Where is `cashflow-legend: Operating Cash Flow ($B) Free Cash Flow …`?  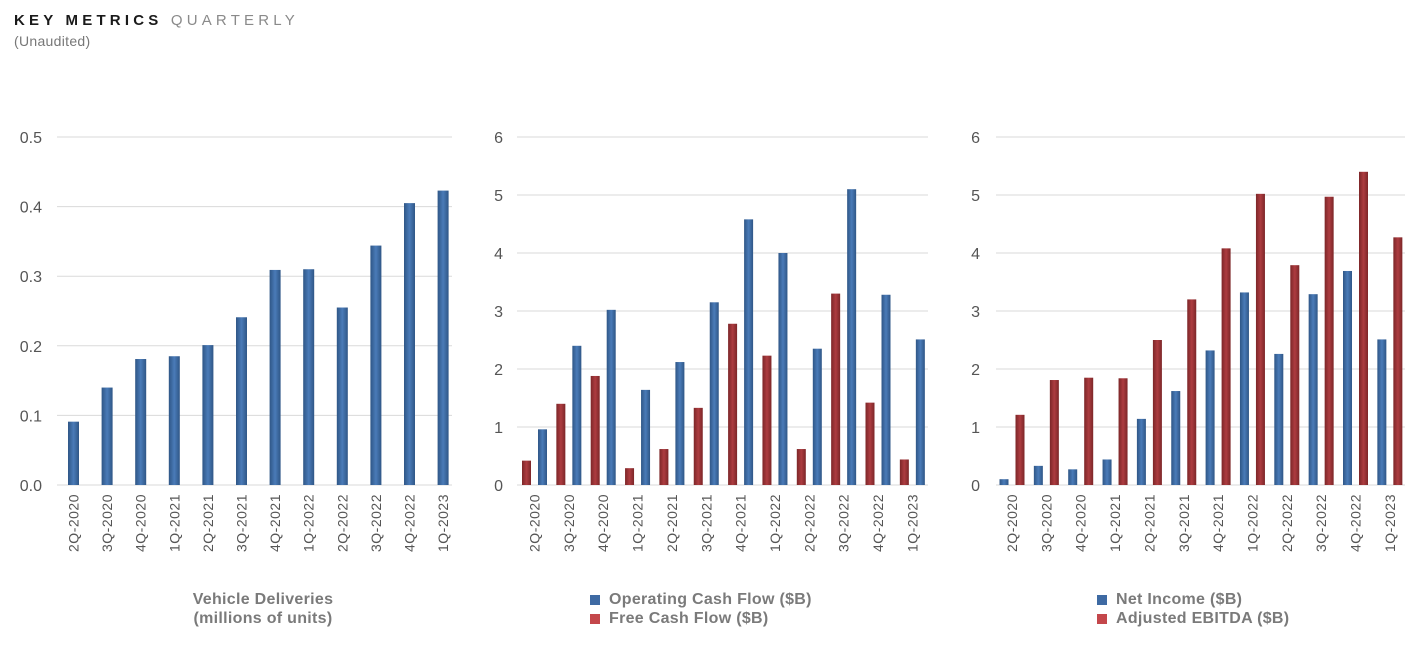 cashflow-legend: Operating Cash Flow ($B) Free Cash Flow … is located at coordinates (701, 609).